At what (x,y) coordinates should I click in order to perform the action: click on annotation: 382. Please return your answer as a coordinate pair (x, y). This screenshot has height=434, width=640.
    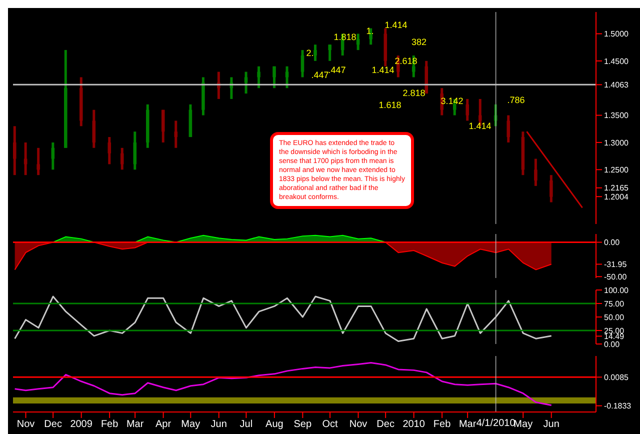
    Looking at the image, I should click on (419, 42).